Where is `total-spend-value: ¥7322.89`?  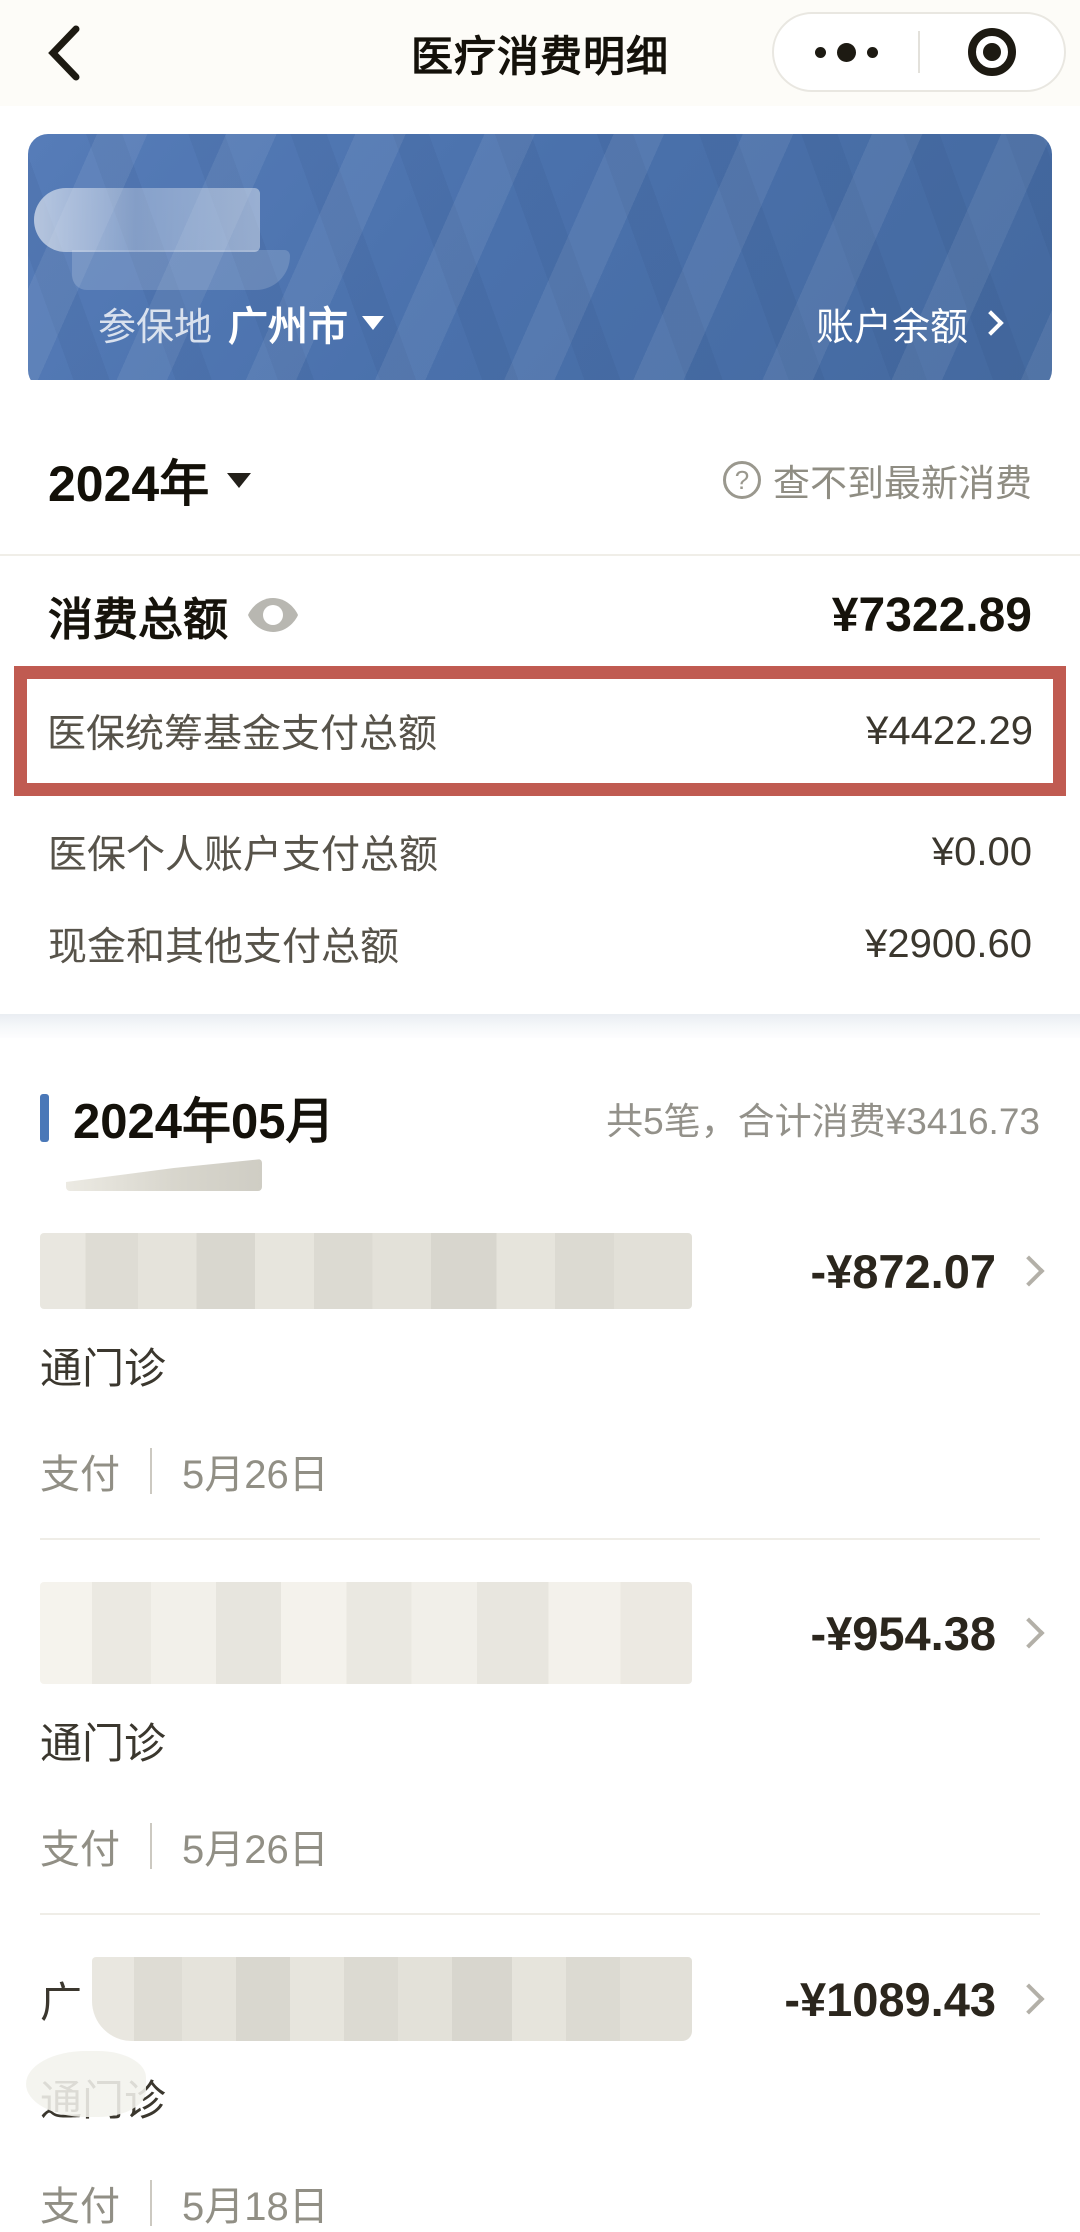 total-spend-value: ¥7322.89 is located at coordinates (931, 615).